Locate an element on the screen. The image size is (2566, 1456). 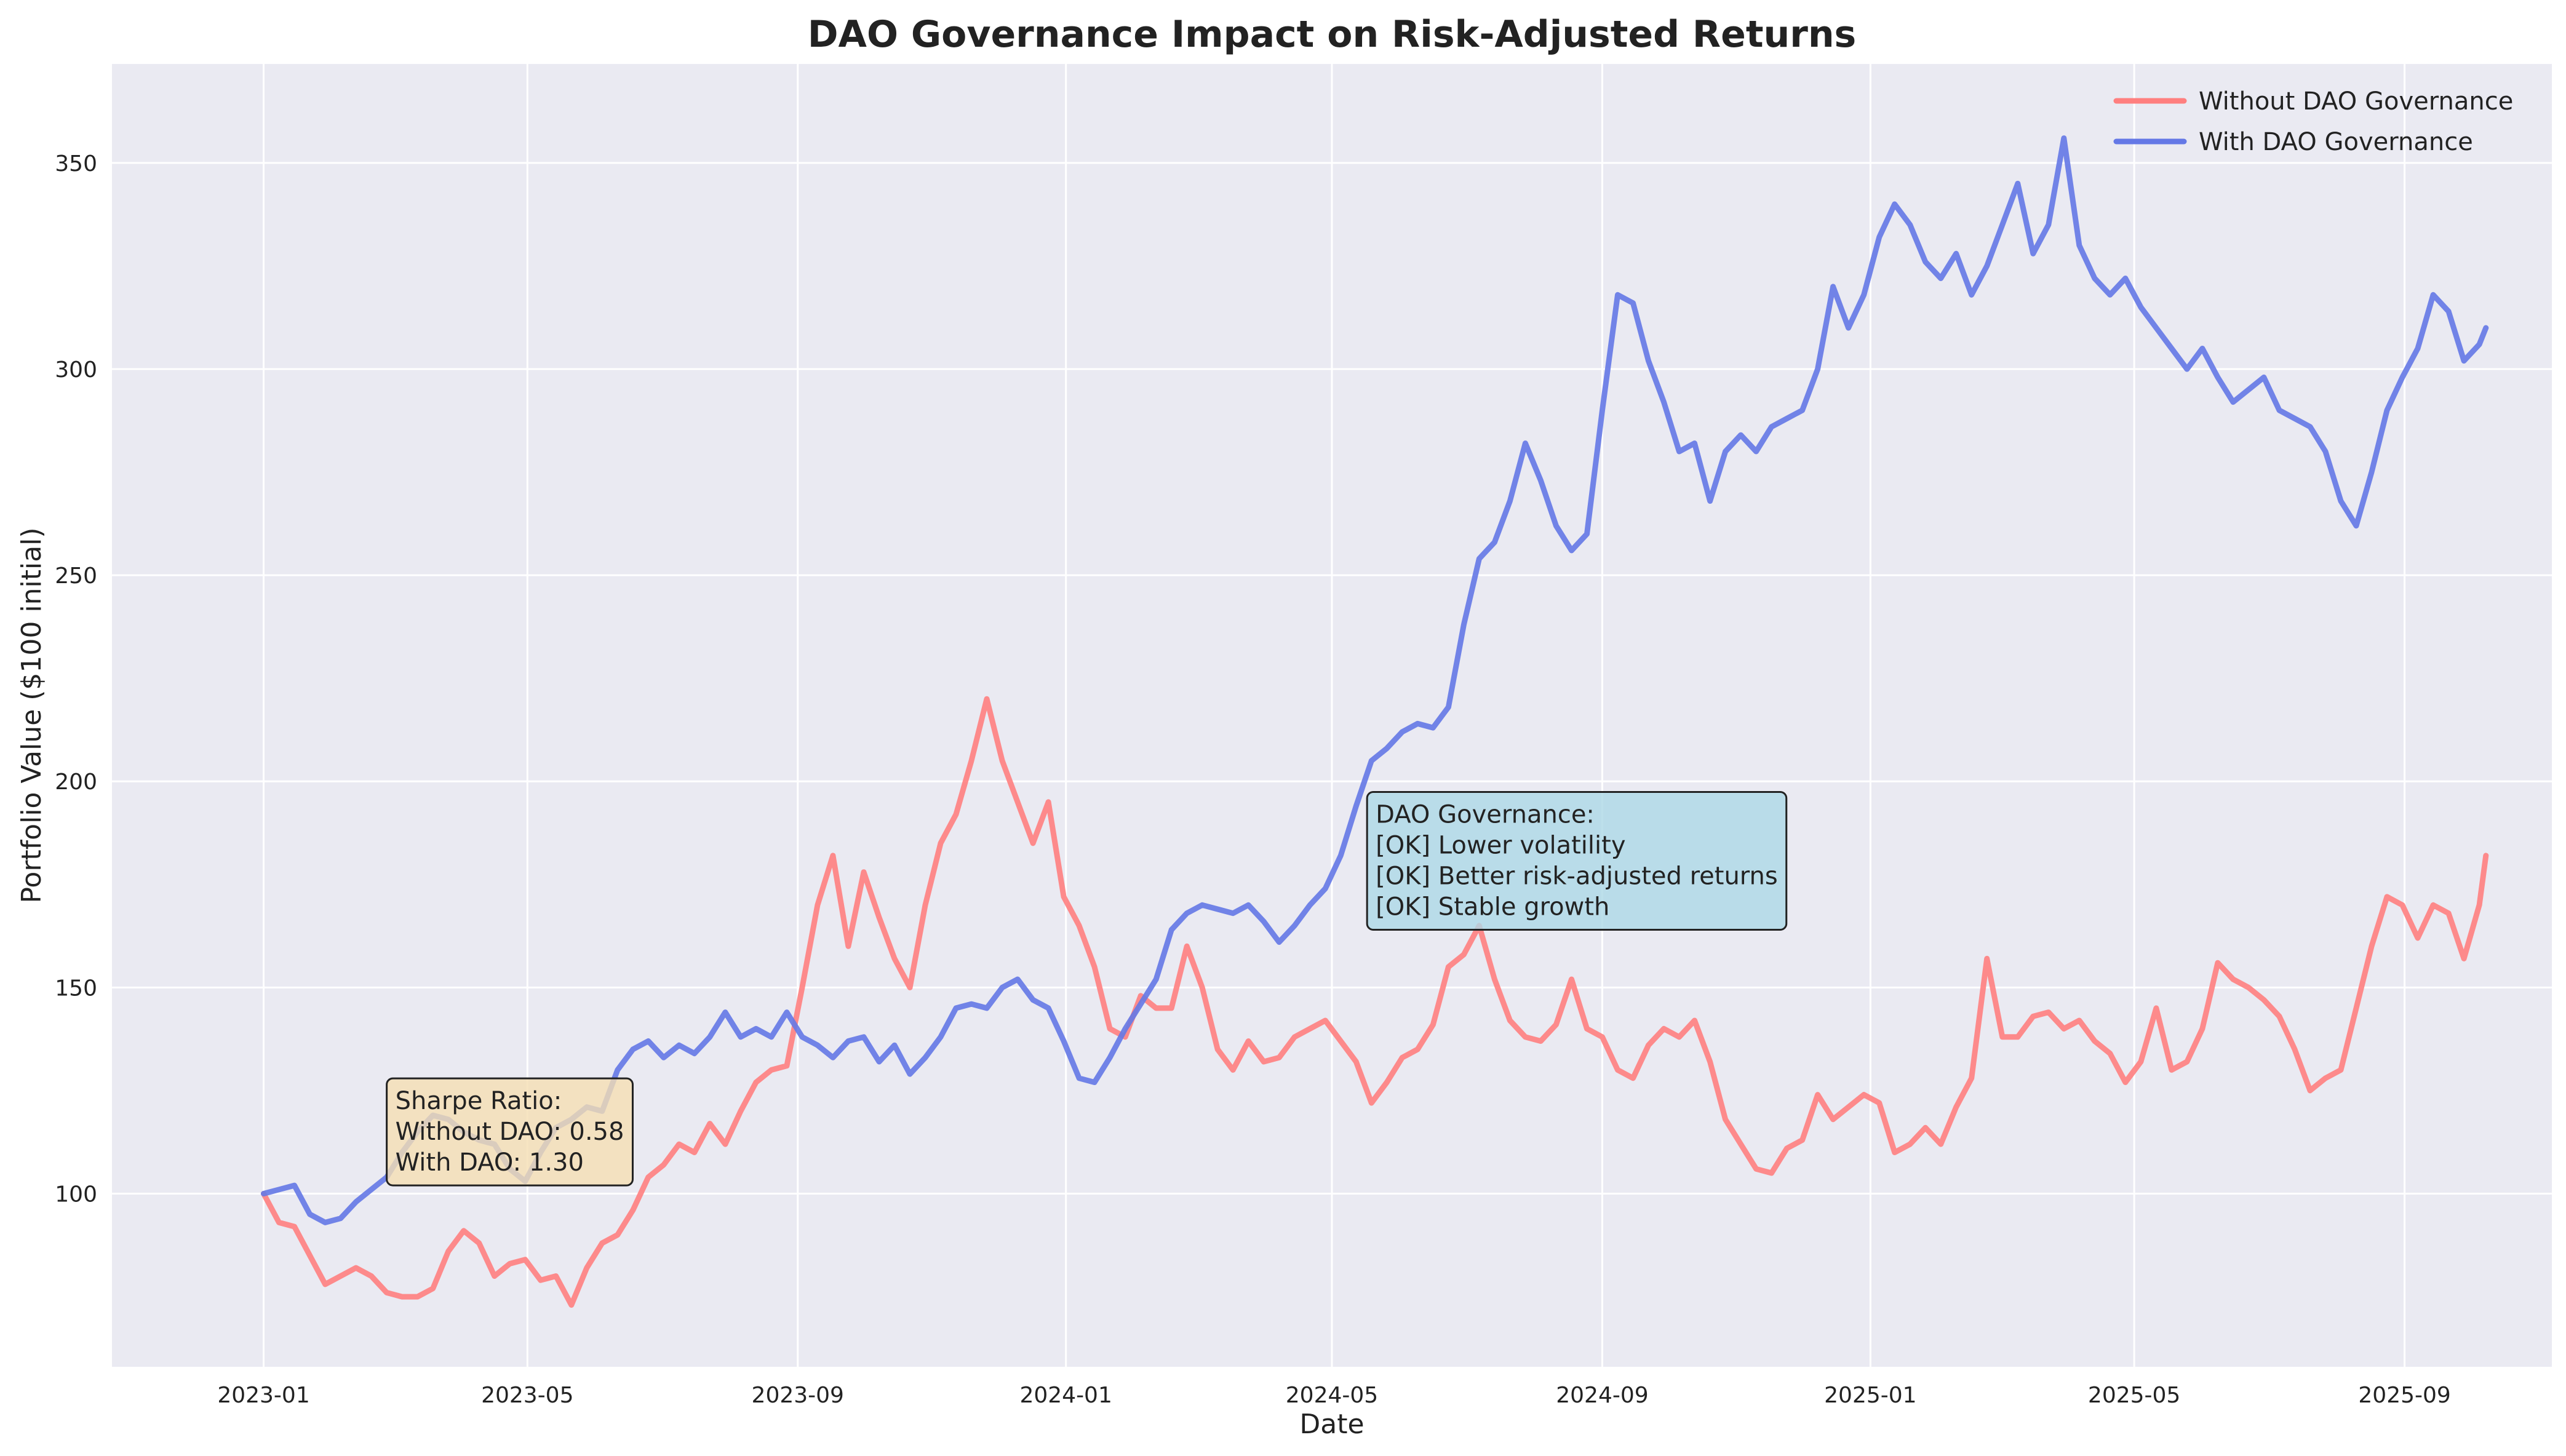
y-axis-ticks: 100 150 200 250 300 350 is located at coordinates (76, 679).